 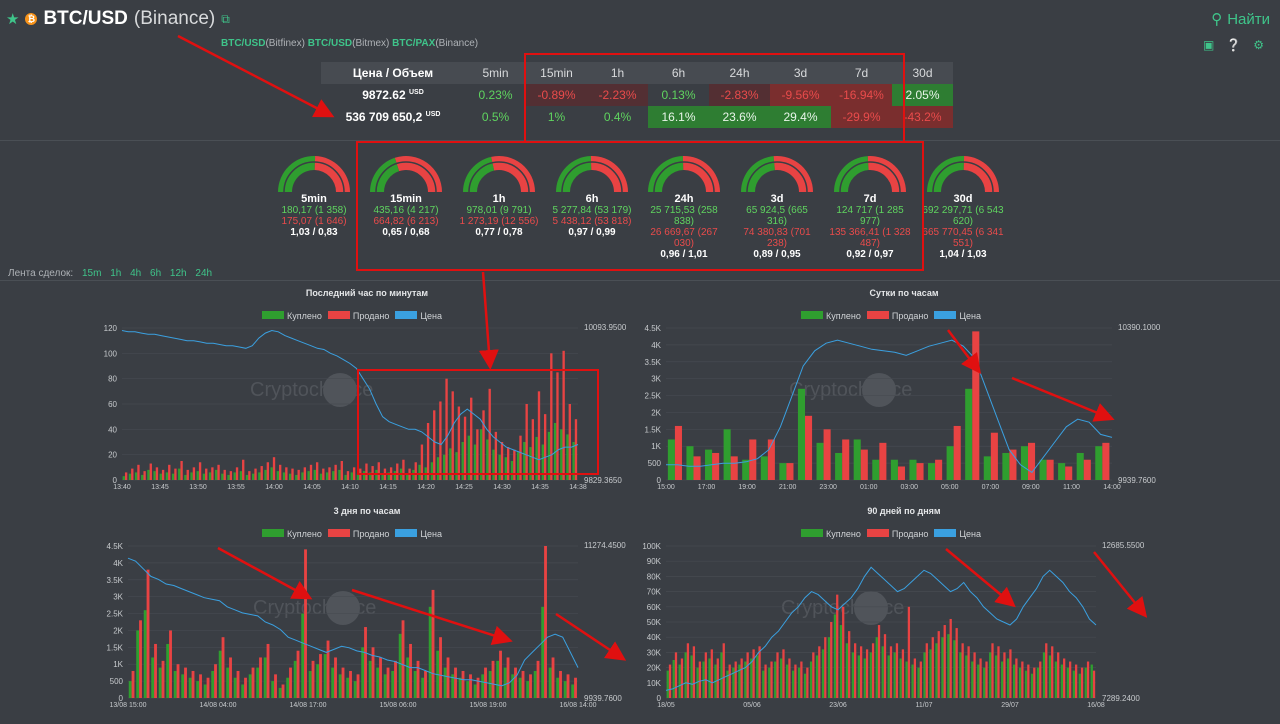 What do you see at coordinates (1258, 45) in the screenshot?
I see `gear-icon: ⚙` at bounding box center [1258, 45].